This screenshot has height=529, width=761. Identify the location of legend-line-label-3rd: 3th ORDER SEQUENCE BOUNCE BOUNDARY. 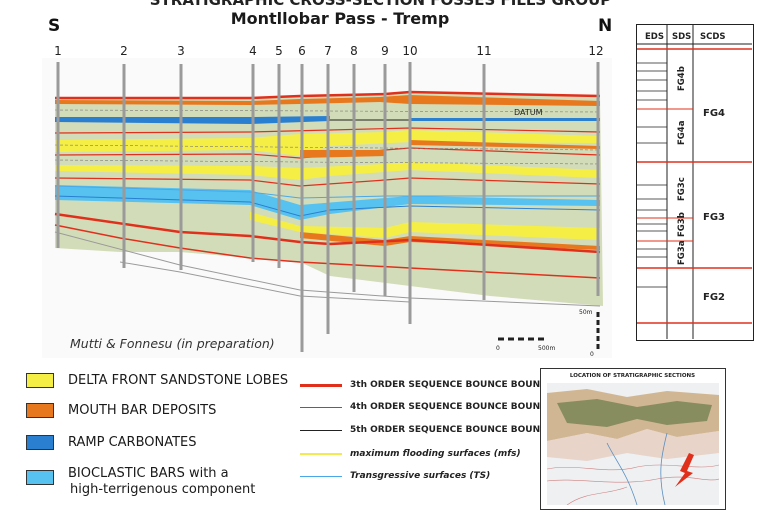
(459, 385).